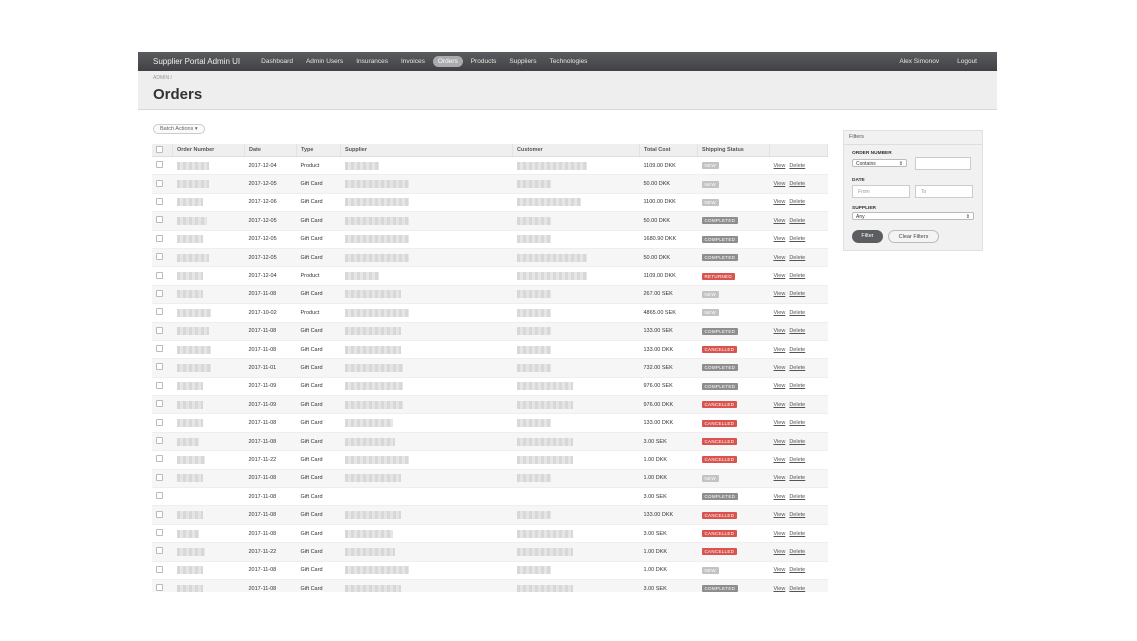 The height and width of the screenshot is (641, 1137). What do you see at coordinates (943, 163) in the screenshot?
I see `order-number-input` at bounding box center [943, 163].